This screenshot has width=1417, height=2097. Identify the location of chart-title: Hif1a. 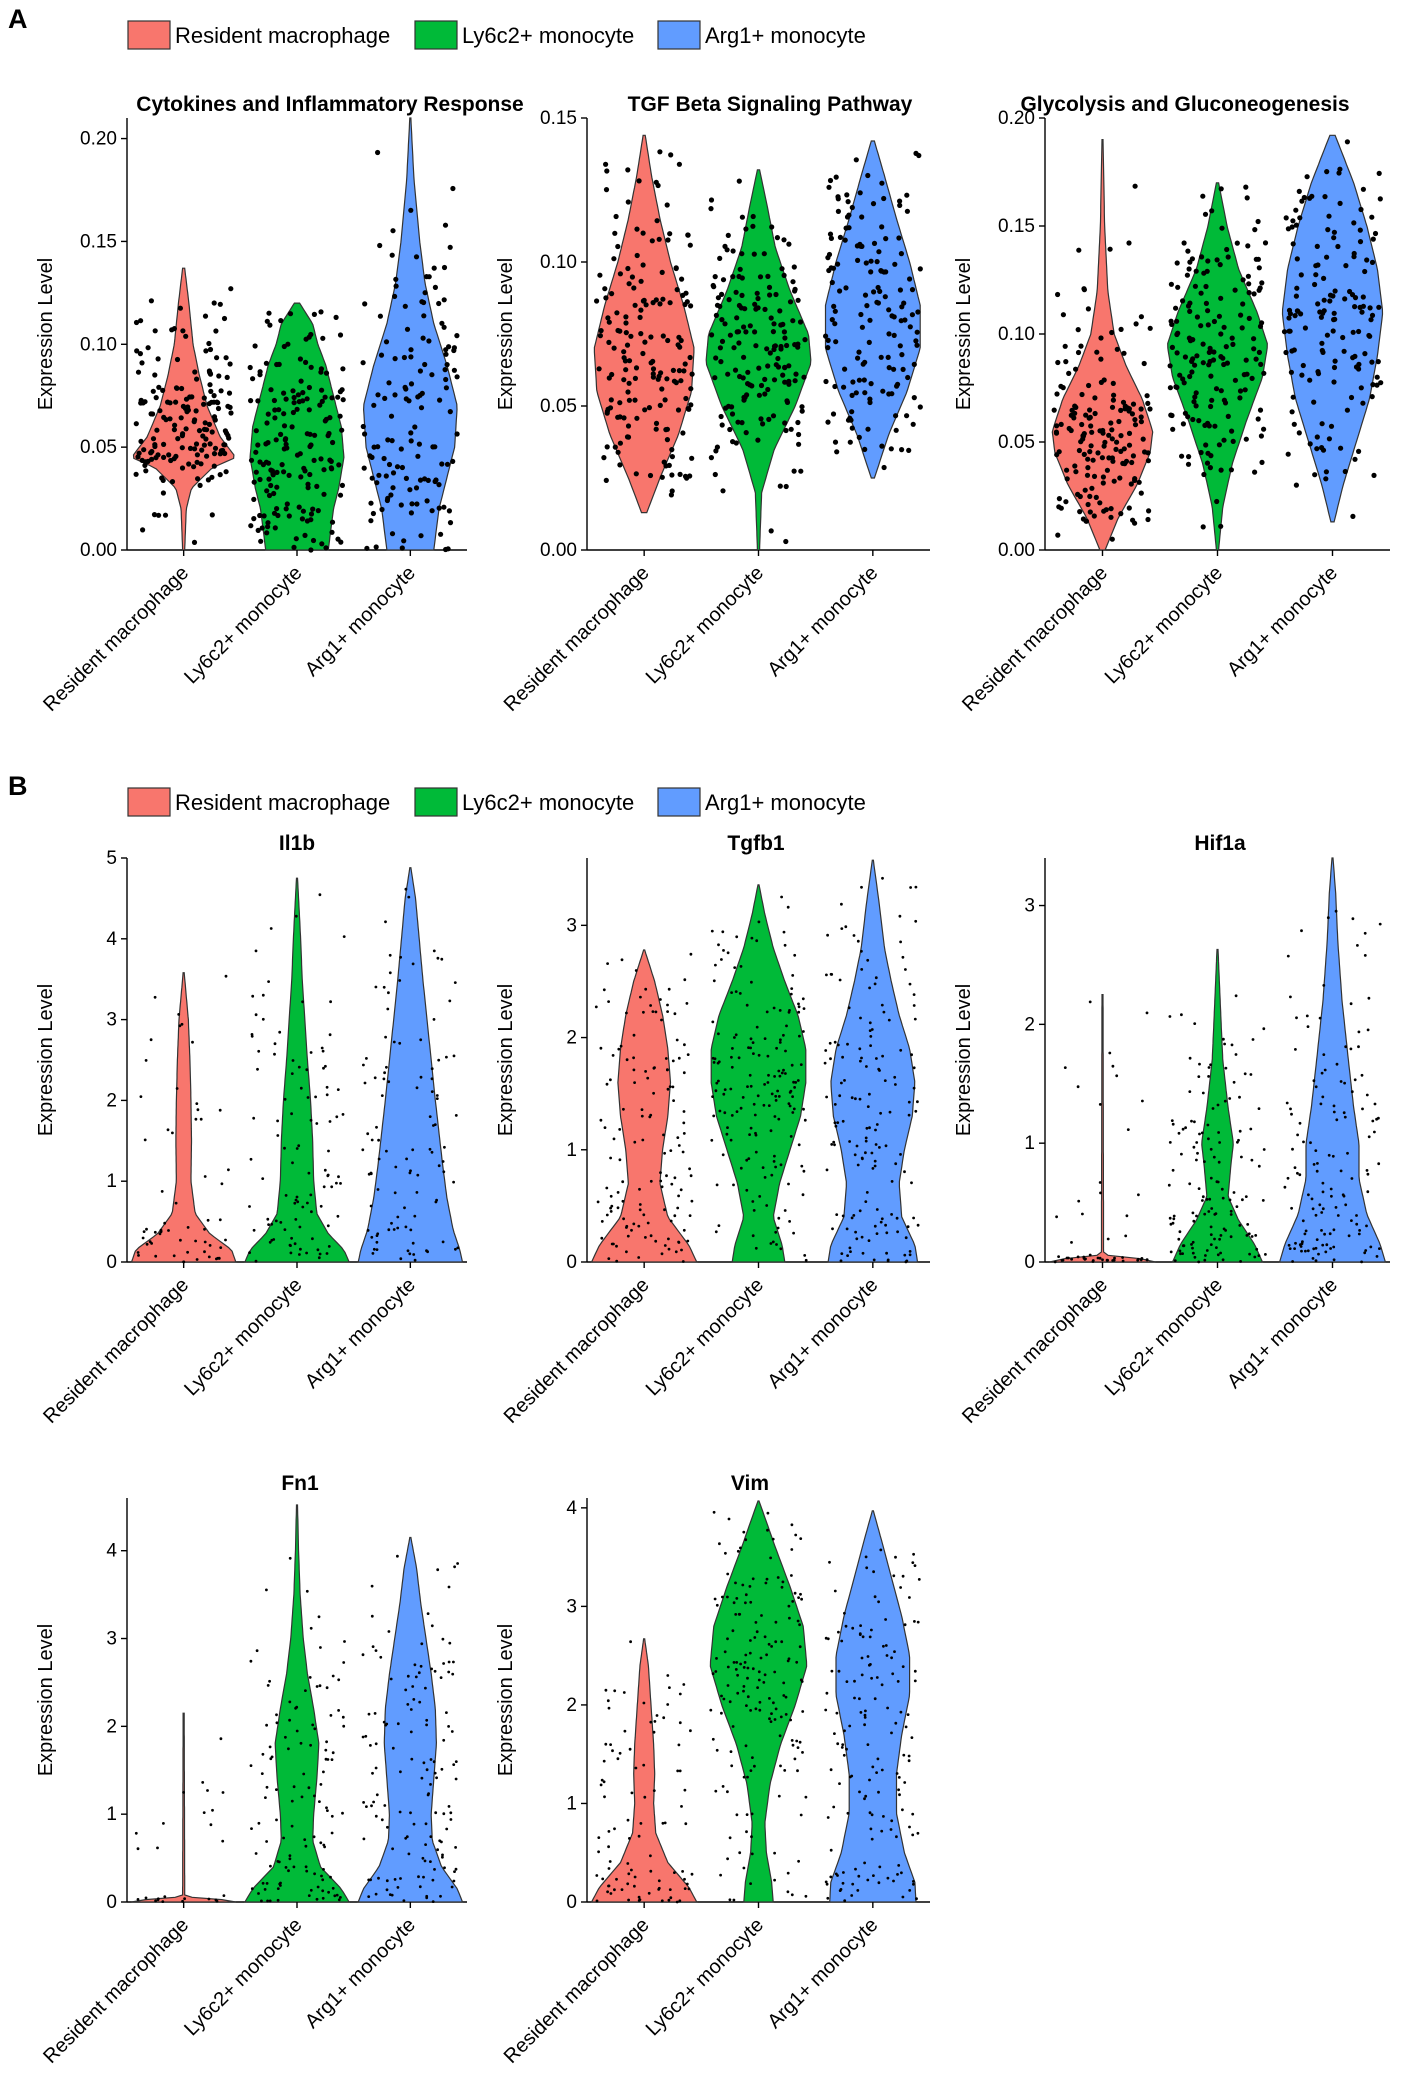
(1220, 843).